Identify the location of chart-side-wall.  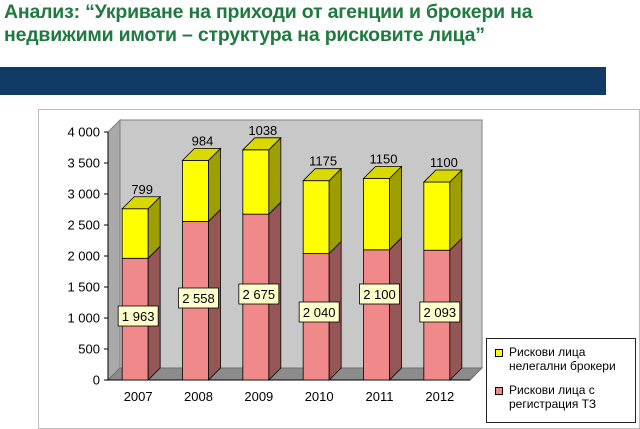
(114, 250).